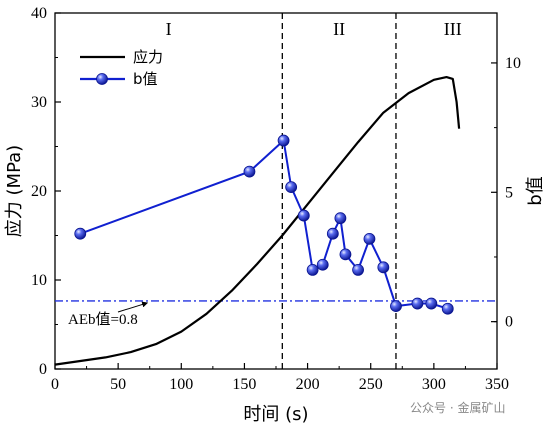 This screenshot has width=550, height=430. What do you see at coordinates (434, 384) in the screenshot?
I see `x-tick-label: 300` at bounding box center [434, 384].